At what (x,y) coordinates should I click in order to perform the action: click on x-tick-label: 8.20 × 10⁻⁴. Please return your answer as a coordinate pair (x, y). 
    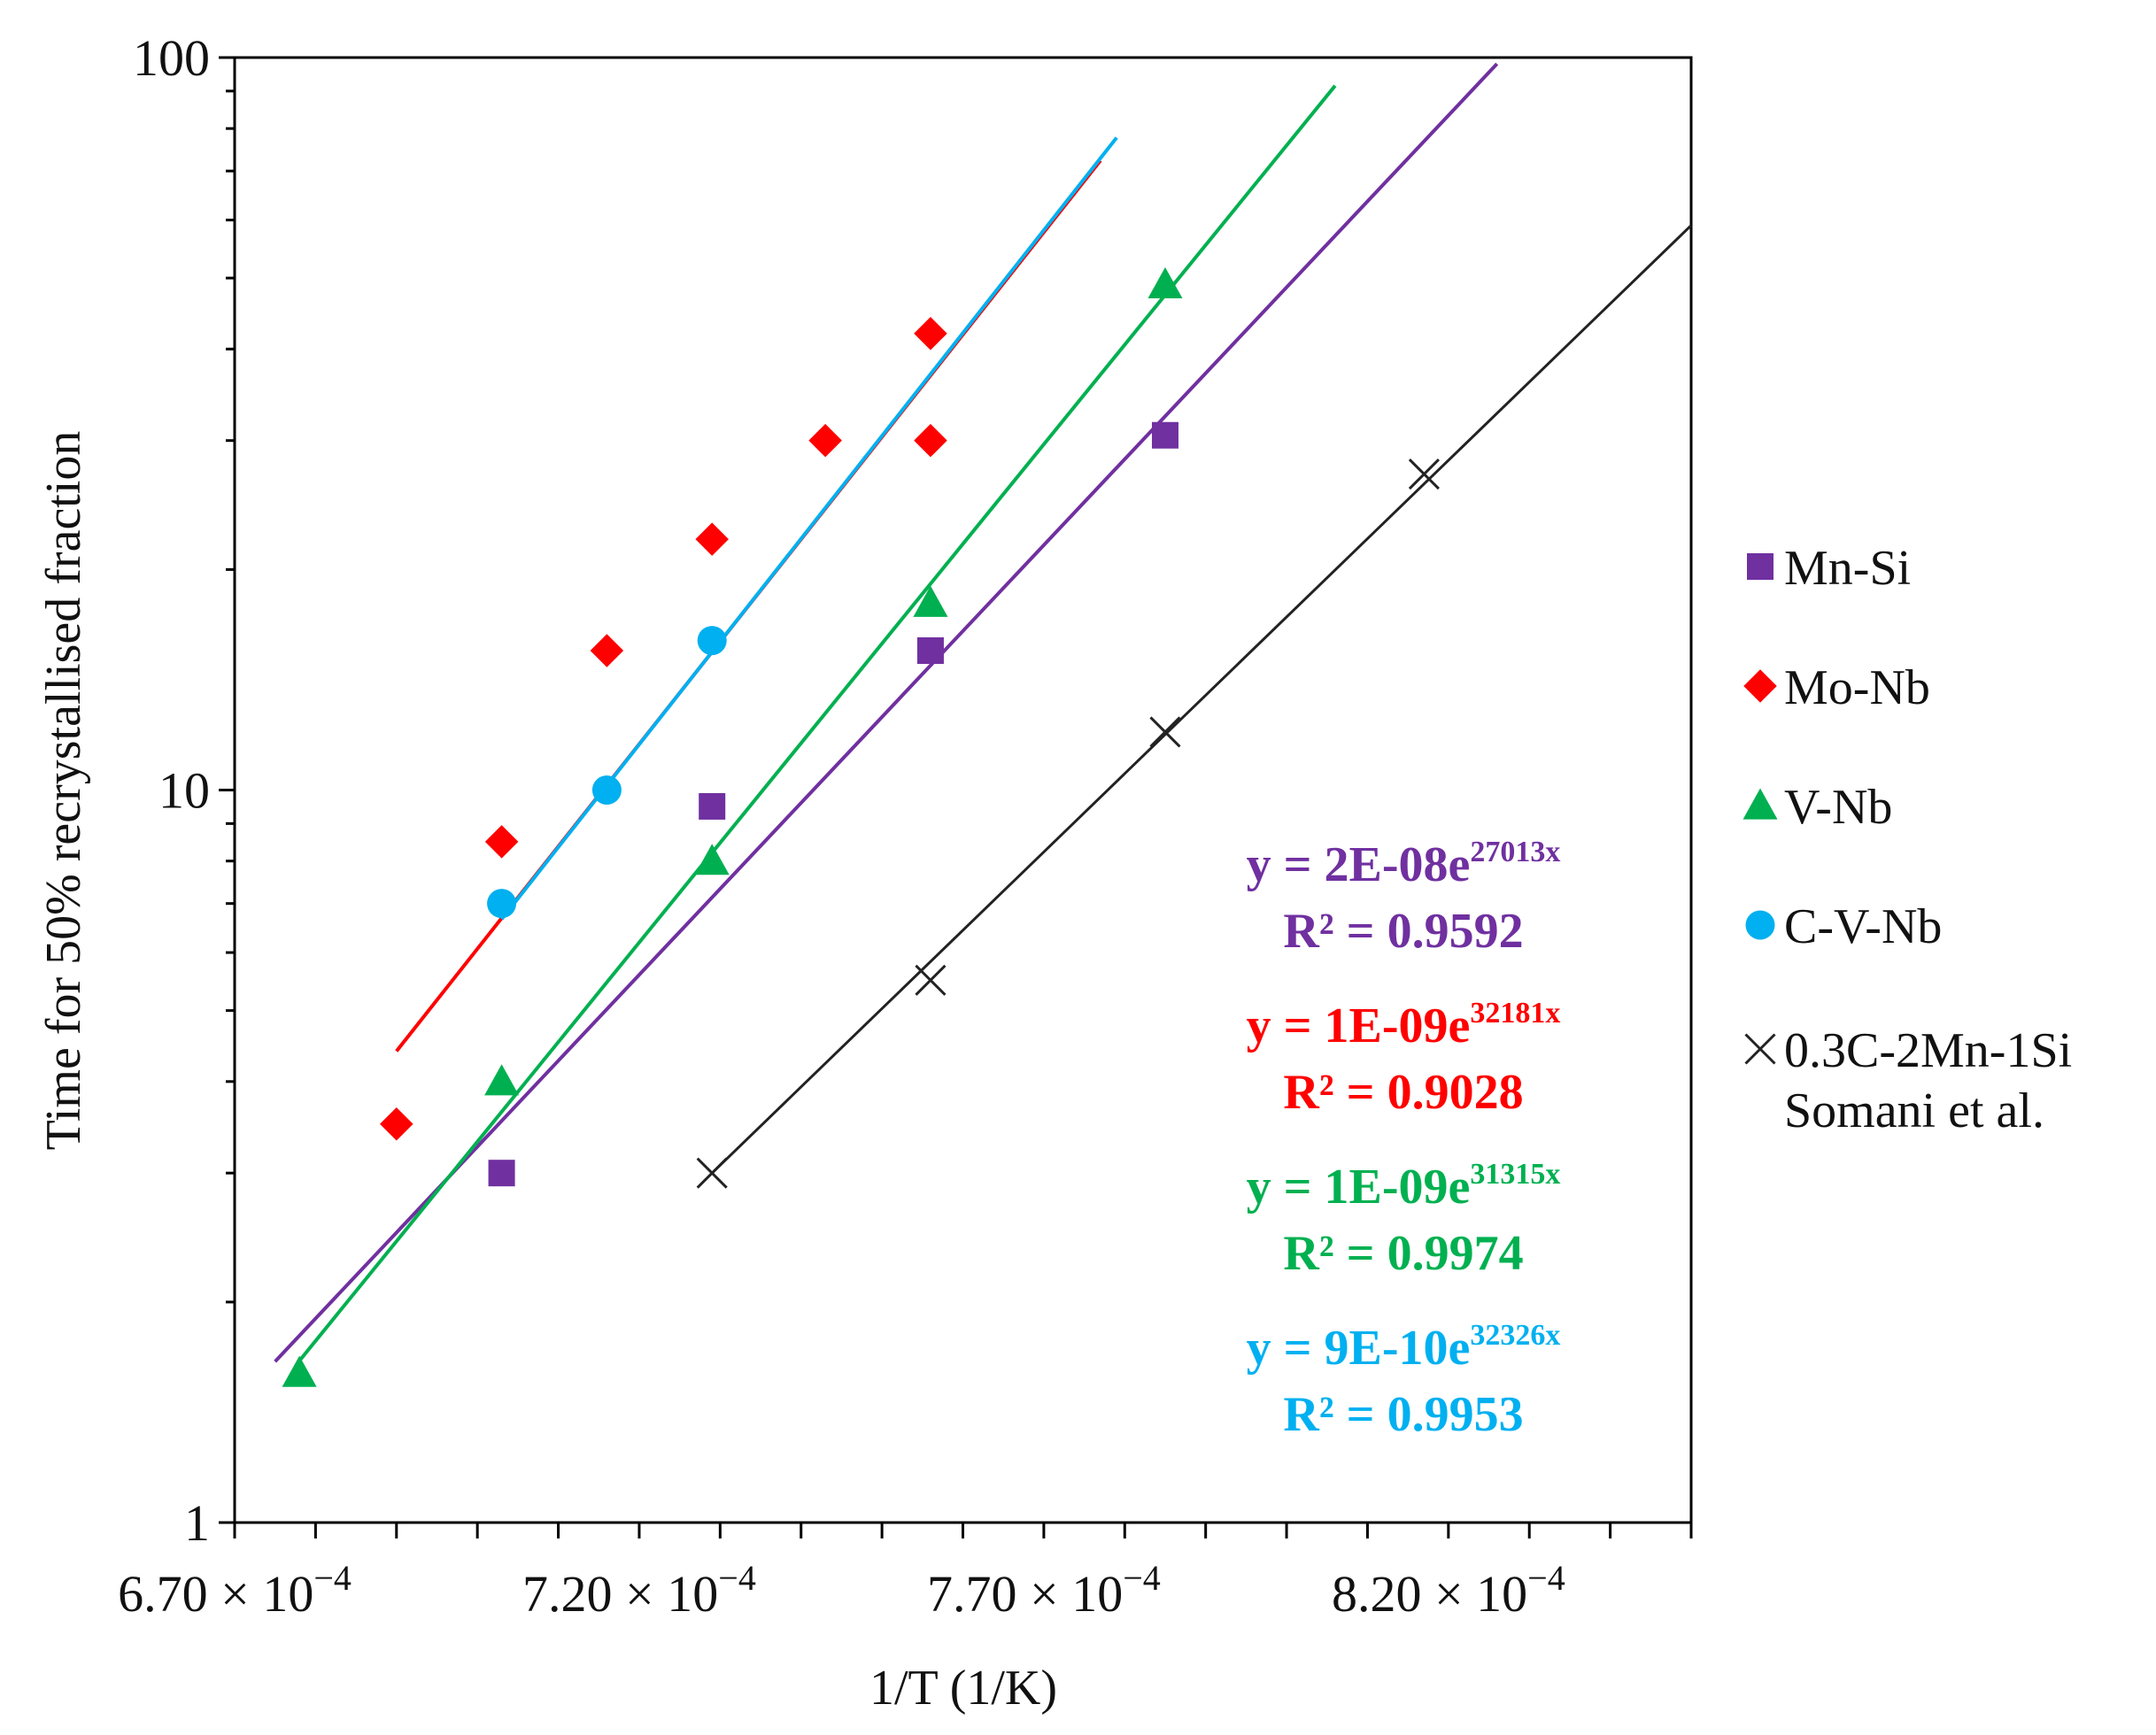
    Looking at the image, I should click on (1449, 1591).